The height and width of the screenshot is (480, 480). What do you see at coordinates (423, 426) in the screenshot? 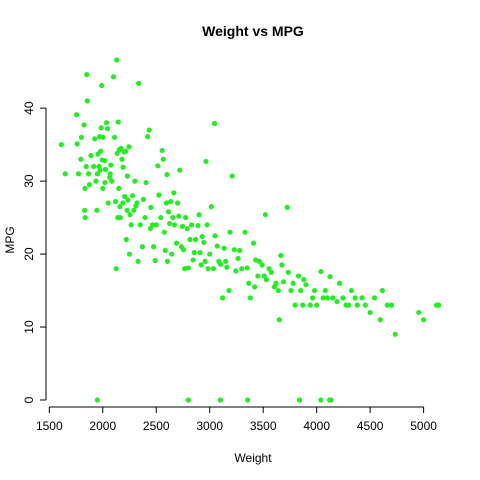
I see `x-tick-label: 5000` at bounding box center [423, 426].